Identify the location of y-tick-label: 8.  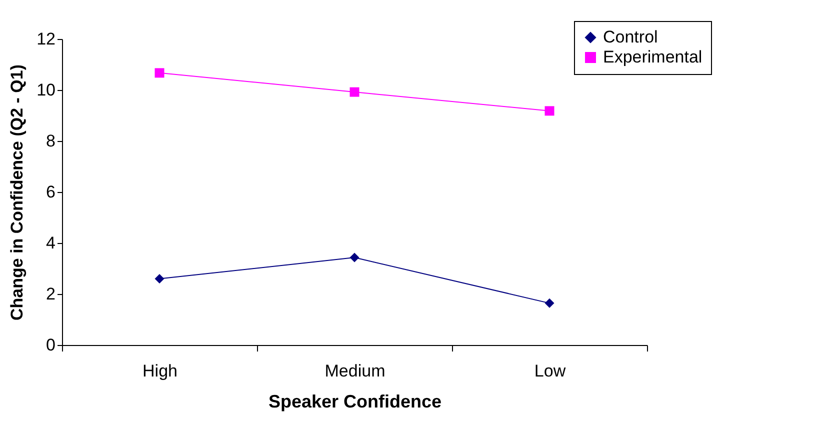
(51, 141).